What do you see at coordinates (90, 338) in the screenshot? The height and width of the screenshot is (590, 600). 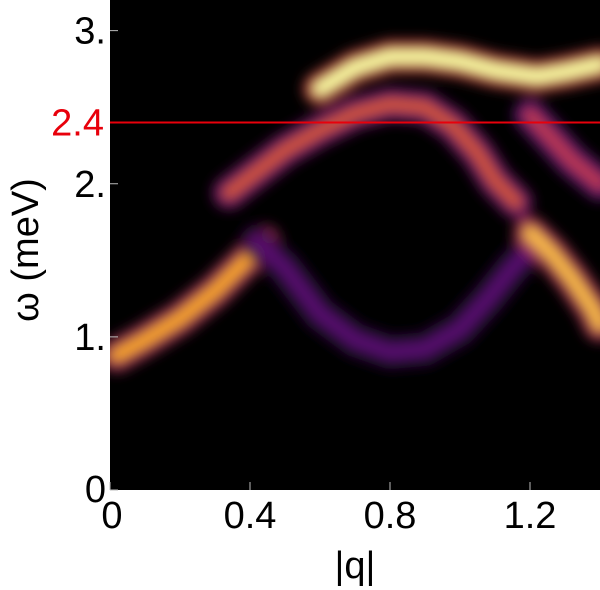 I see `y-tick-label: 1.` at bounding box center [90, 338].